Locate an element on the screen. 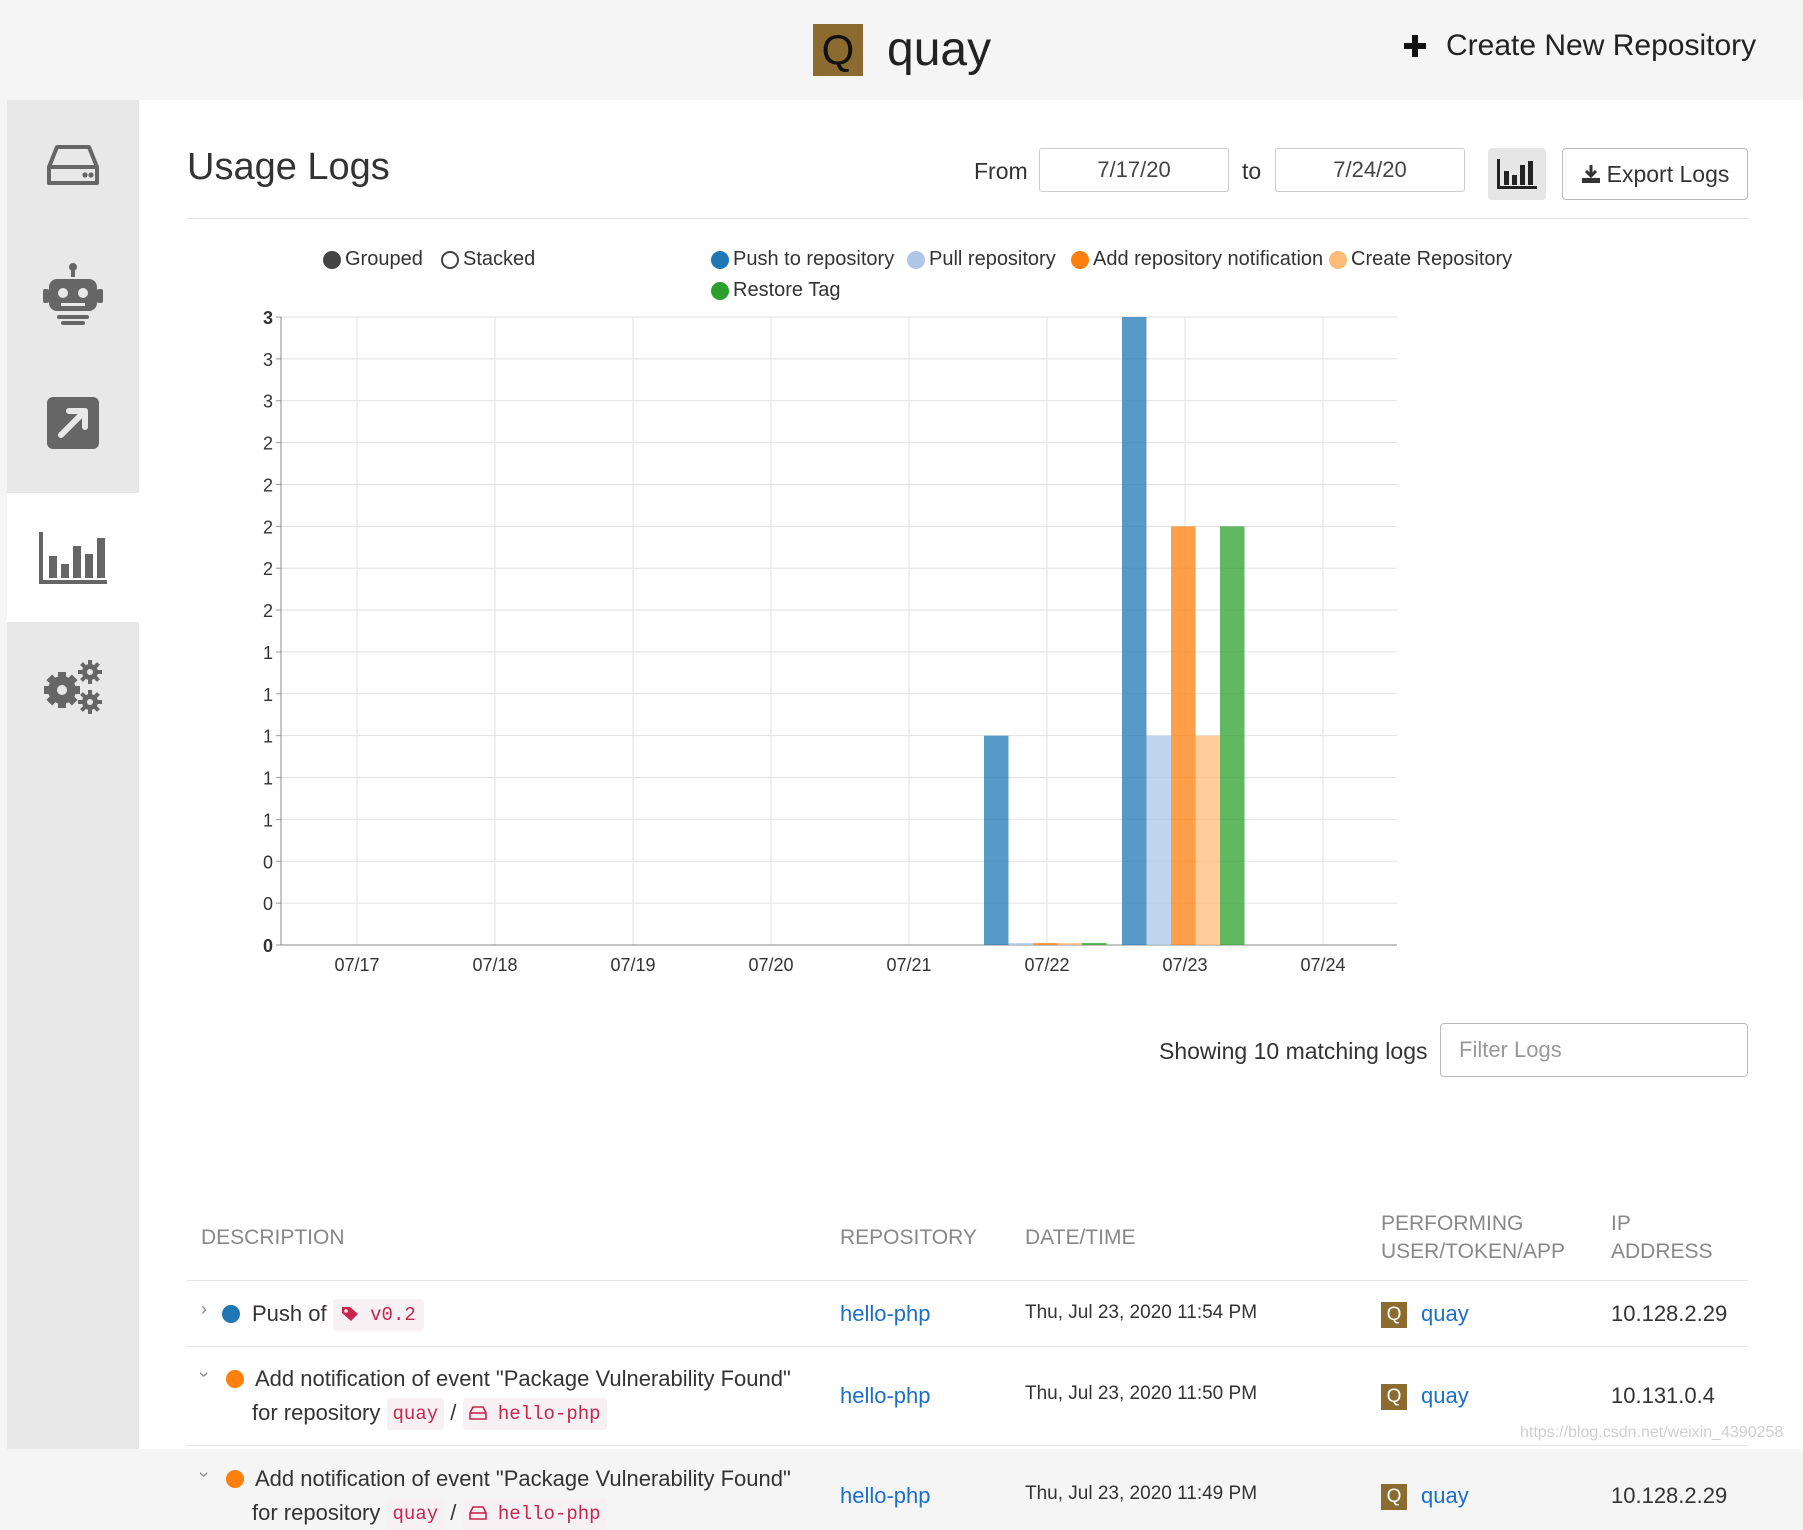 The height and width of the screenshot is (1530, 1803). to-label: to is located at coordinates (1252, 171).